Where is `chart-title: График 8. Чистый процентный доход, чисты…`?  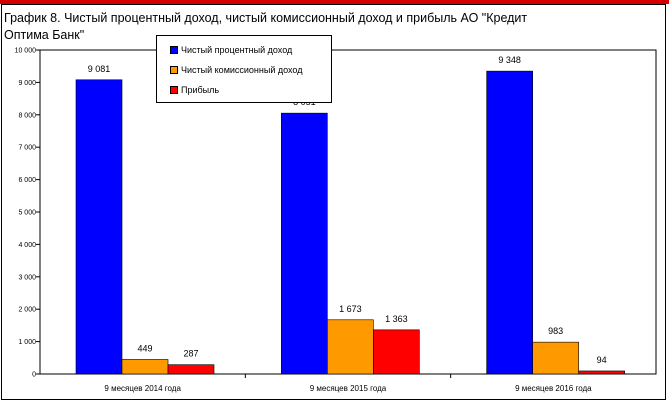 chart-title: График 8. Чистый процентный доход, чисты… is located at coordinates (266, 26).